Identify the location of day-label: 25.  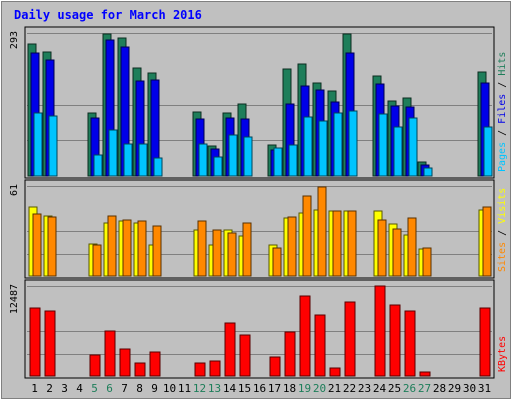
(394, 388).